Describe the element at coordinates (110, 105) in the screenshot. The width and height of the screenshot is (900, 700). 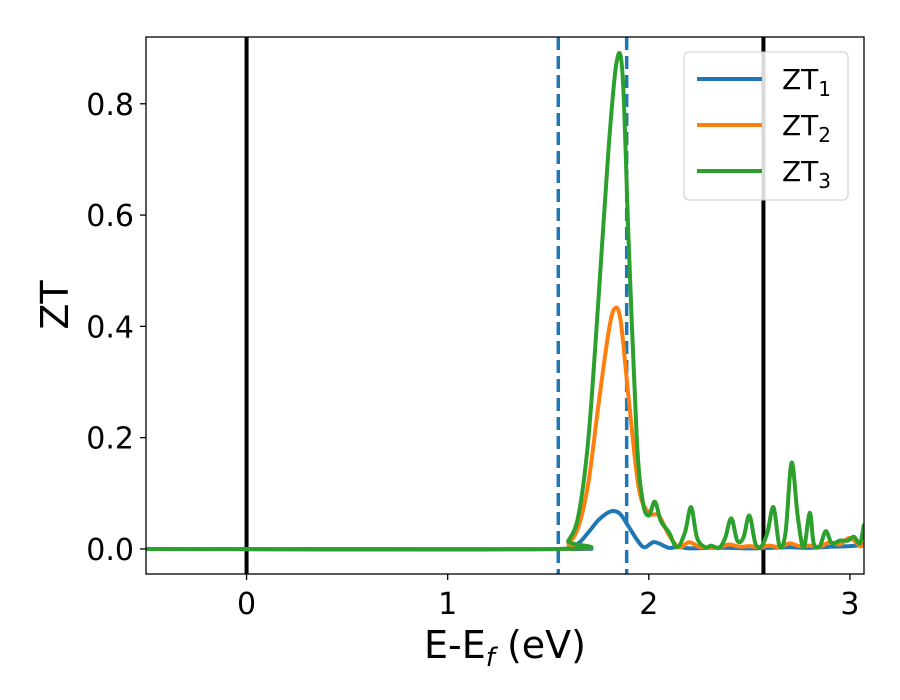
I see `y-tick-label: 0.8` at that location.